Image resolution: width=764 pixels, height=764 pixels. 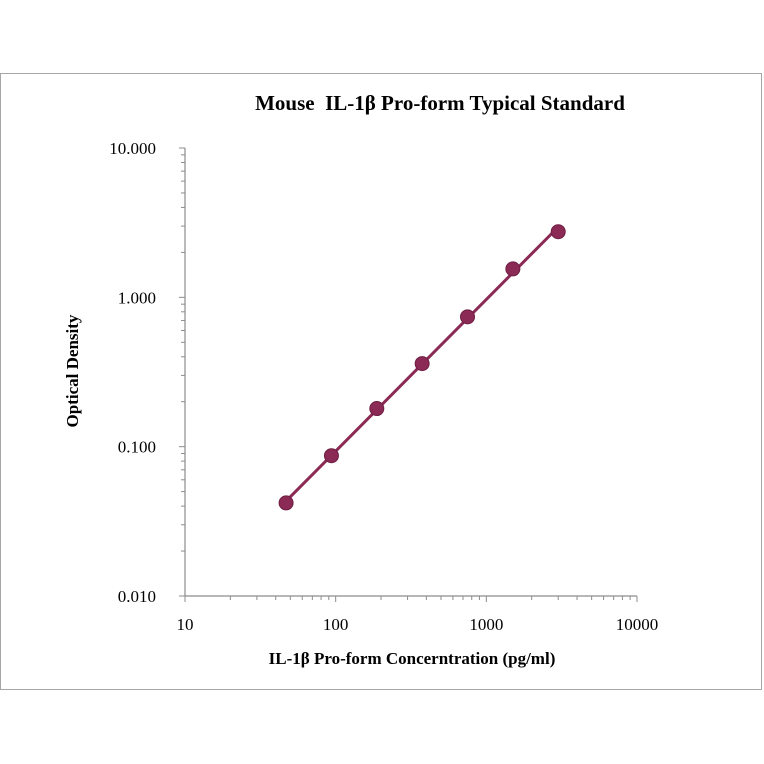 I want to click on x-tick-label: 10, so click(x=185, y=624).